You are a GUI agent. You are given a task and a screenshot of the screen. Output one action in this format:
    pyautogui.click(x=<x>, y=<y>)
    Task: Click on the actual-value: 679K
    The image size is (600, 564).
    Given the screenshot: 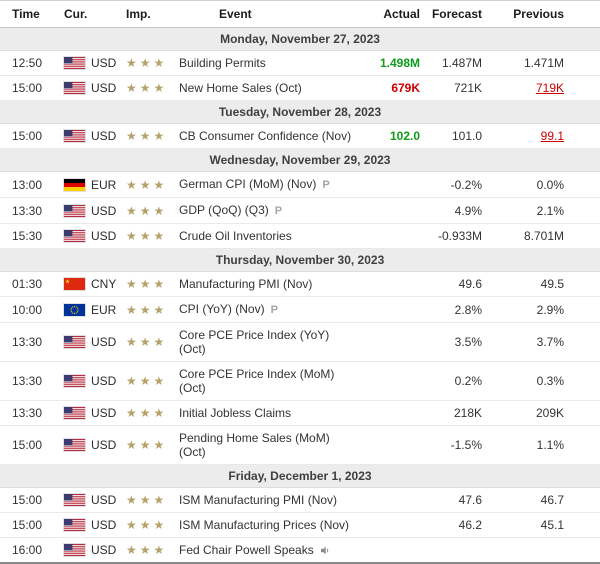 What is the action you would take?
    pyautogui.click(x=405, y=88)
    